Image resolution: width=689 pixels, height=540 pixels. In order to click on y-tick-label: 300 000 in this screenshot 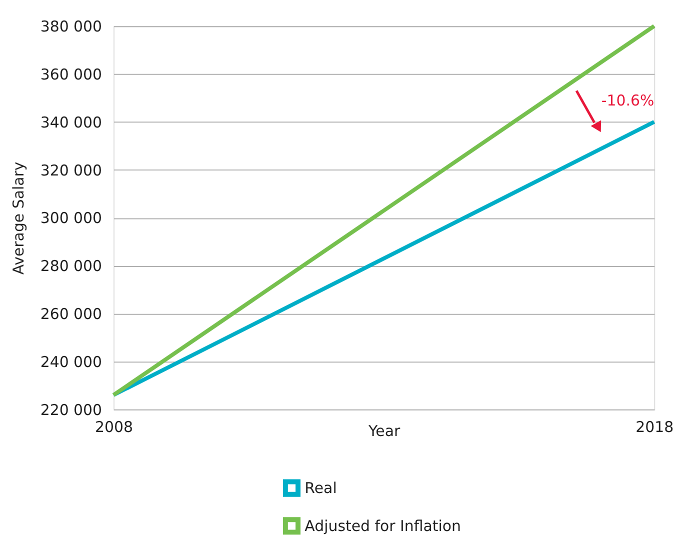, I will do `click(71, 218)`.